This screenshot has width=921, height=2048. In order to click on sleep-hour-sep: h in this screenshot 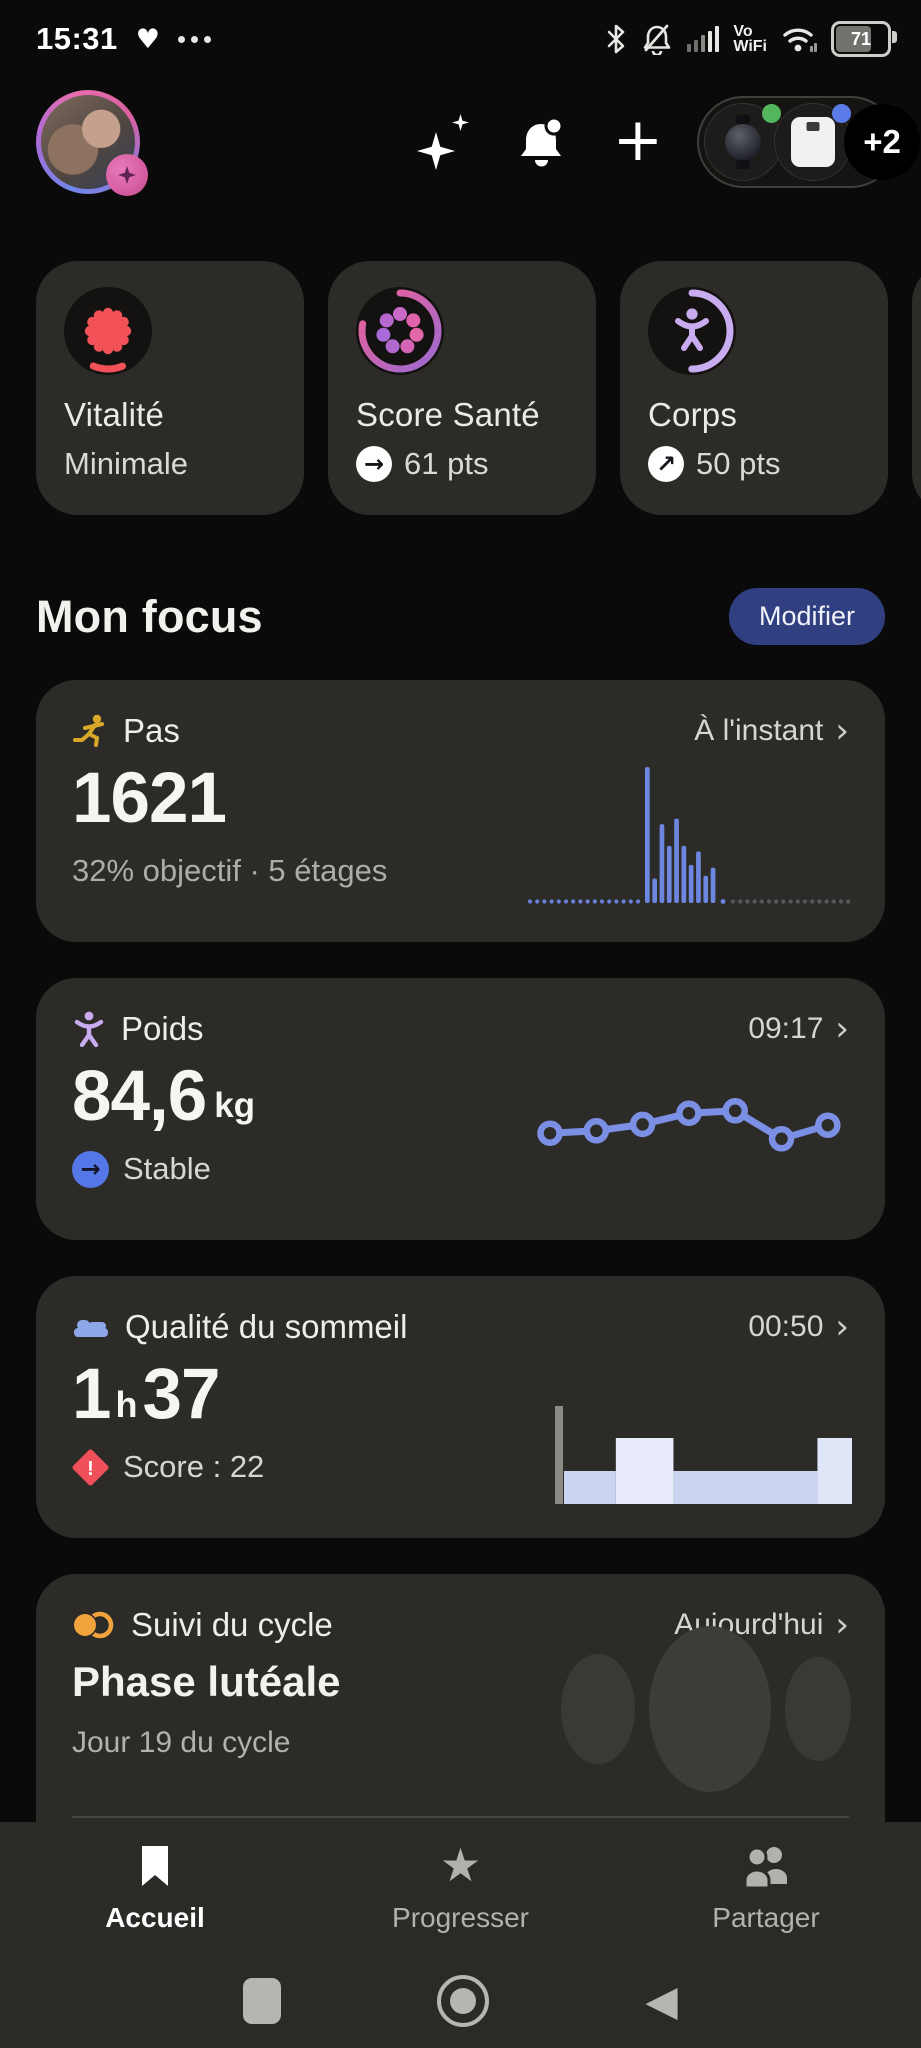, I will do `click(126, 1404)`.